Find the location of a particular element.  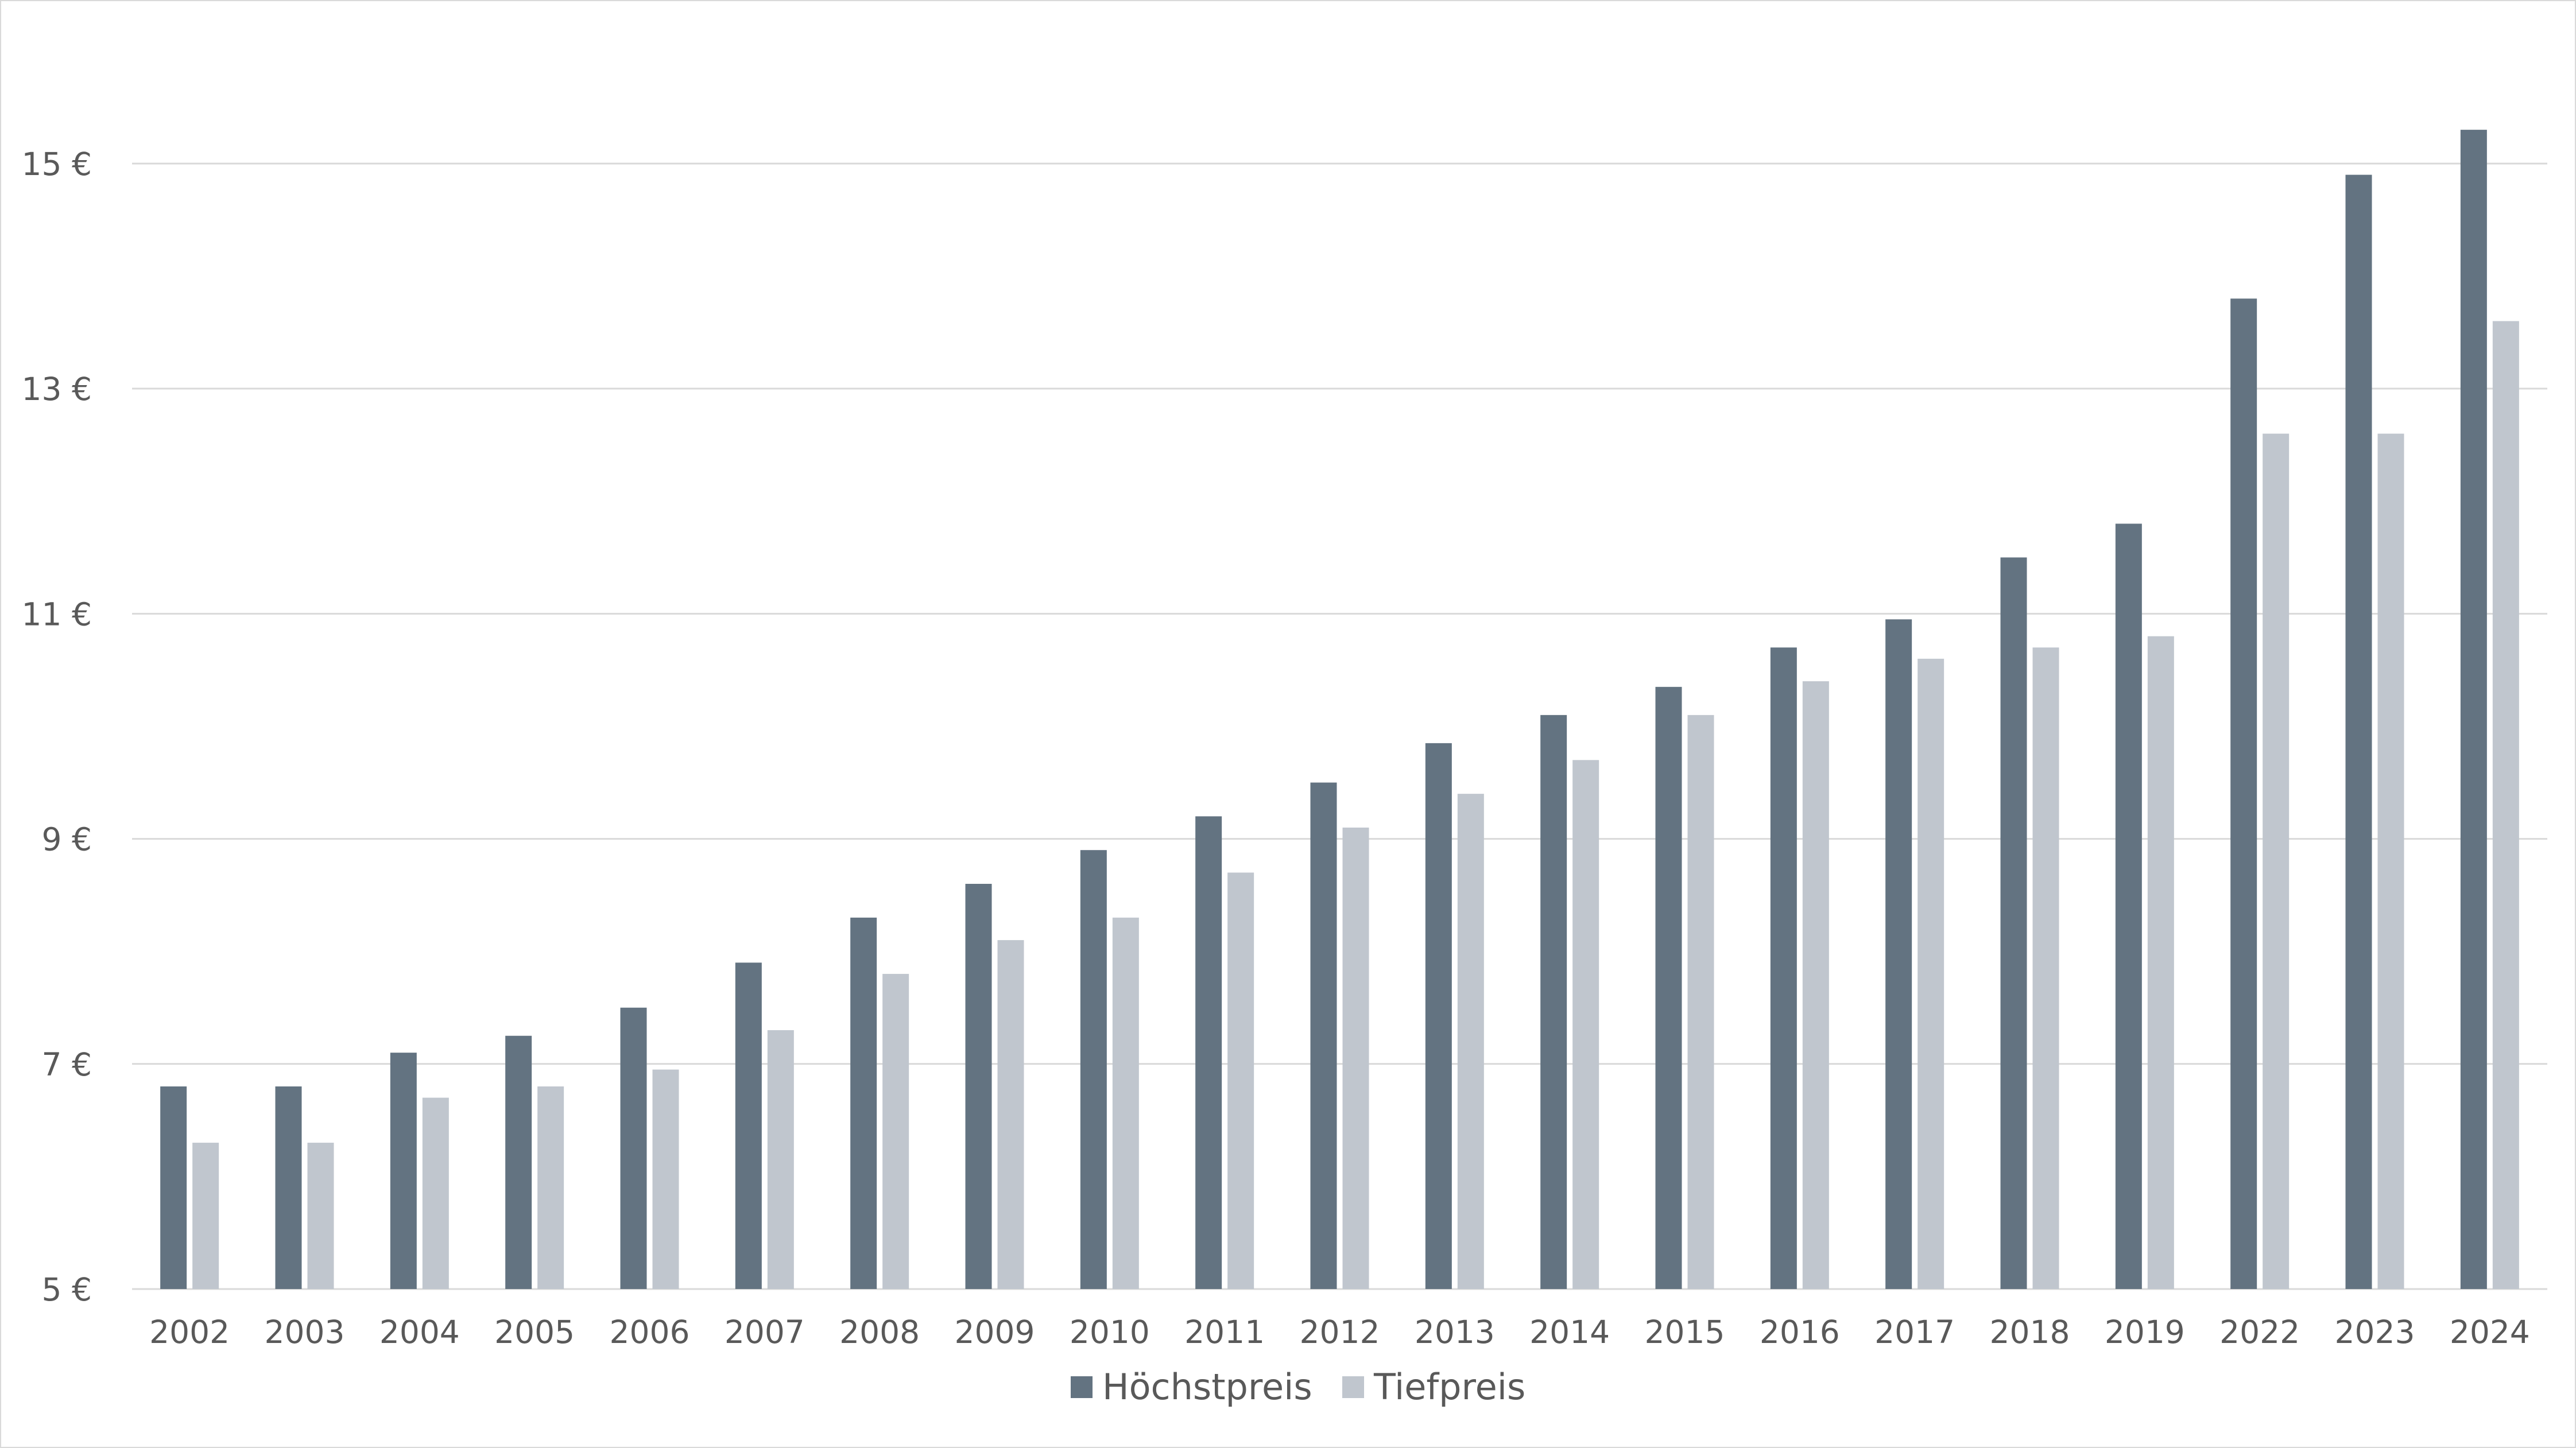

x-tick-label: 2009 is located at coordinates (995, 1332).